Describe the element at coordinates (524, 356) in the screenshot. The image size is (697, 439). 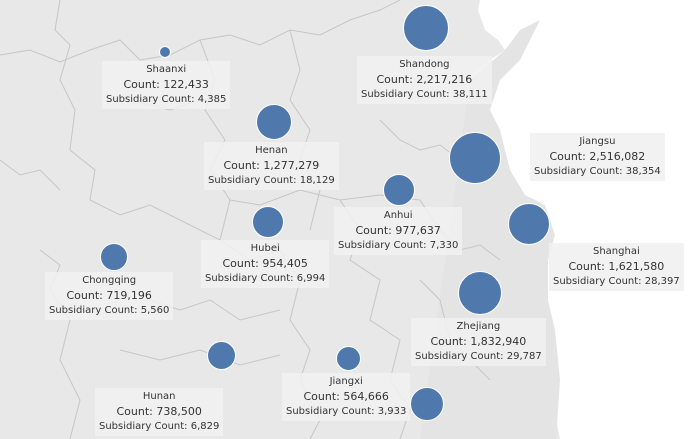
I see `subsidiary-value: 29,787` at that location.